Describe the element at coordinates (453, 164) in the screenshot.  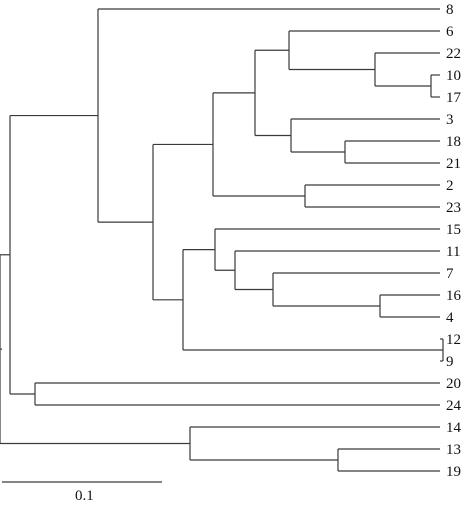
I see `leaf-label: 21` at that location.